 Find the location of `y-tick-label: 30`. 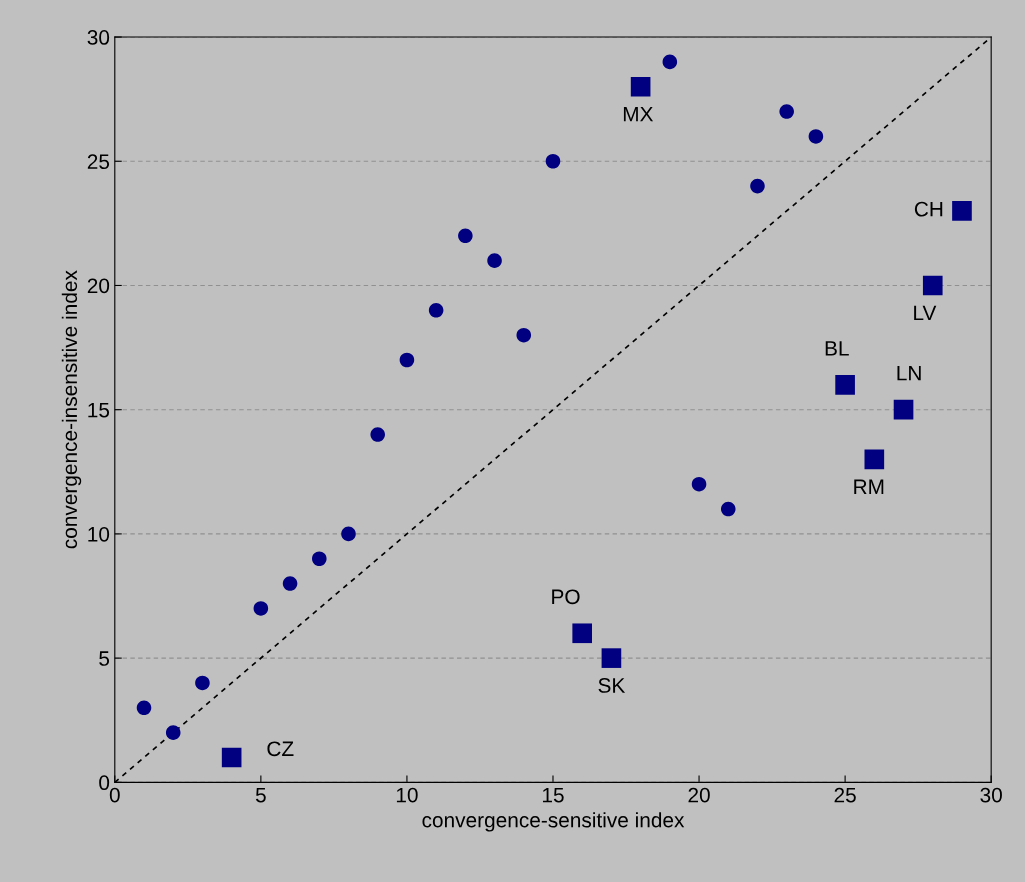

y-tick-label: 30 is located at coordinates (98, 37).